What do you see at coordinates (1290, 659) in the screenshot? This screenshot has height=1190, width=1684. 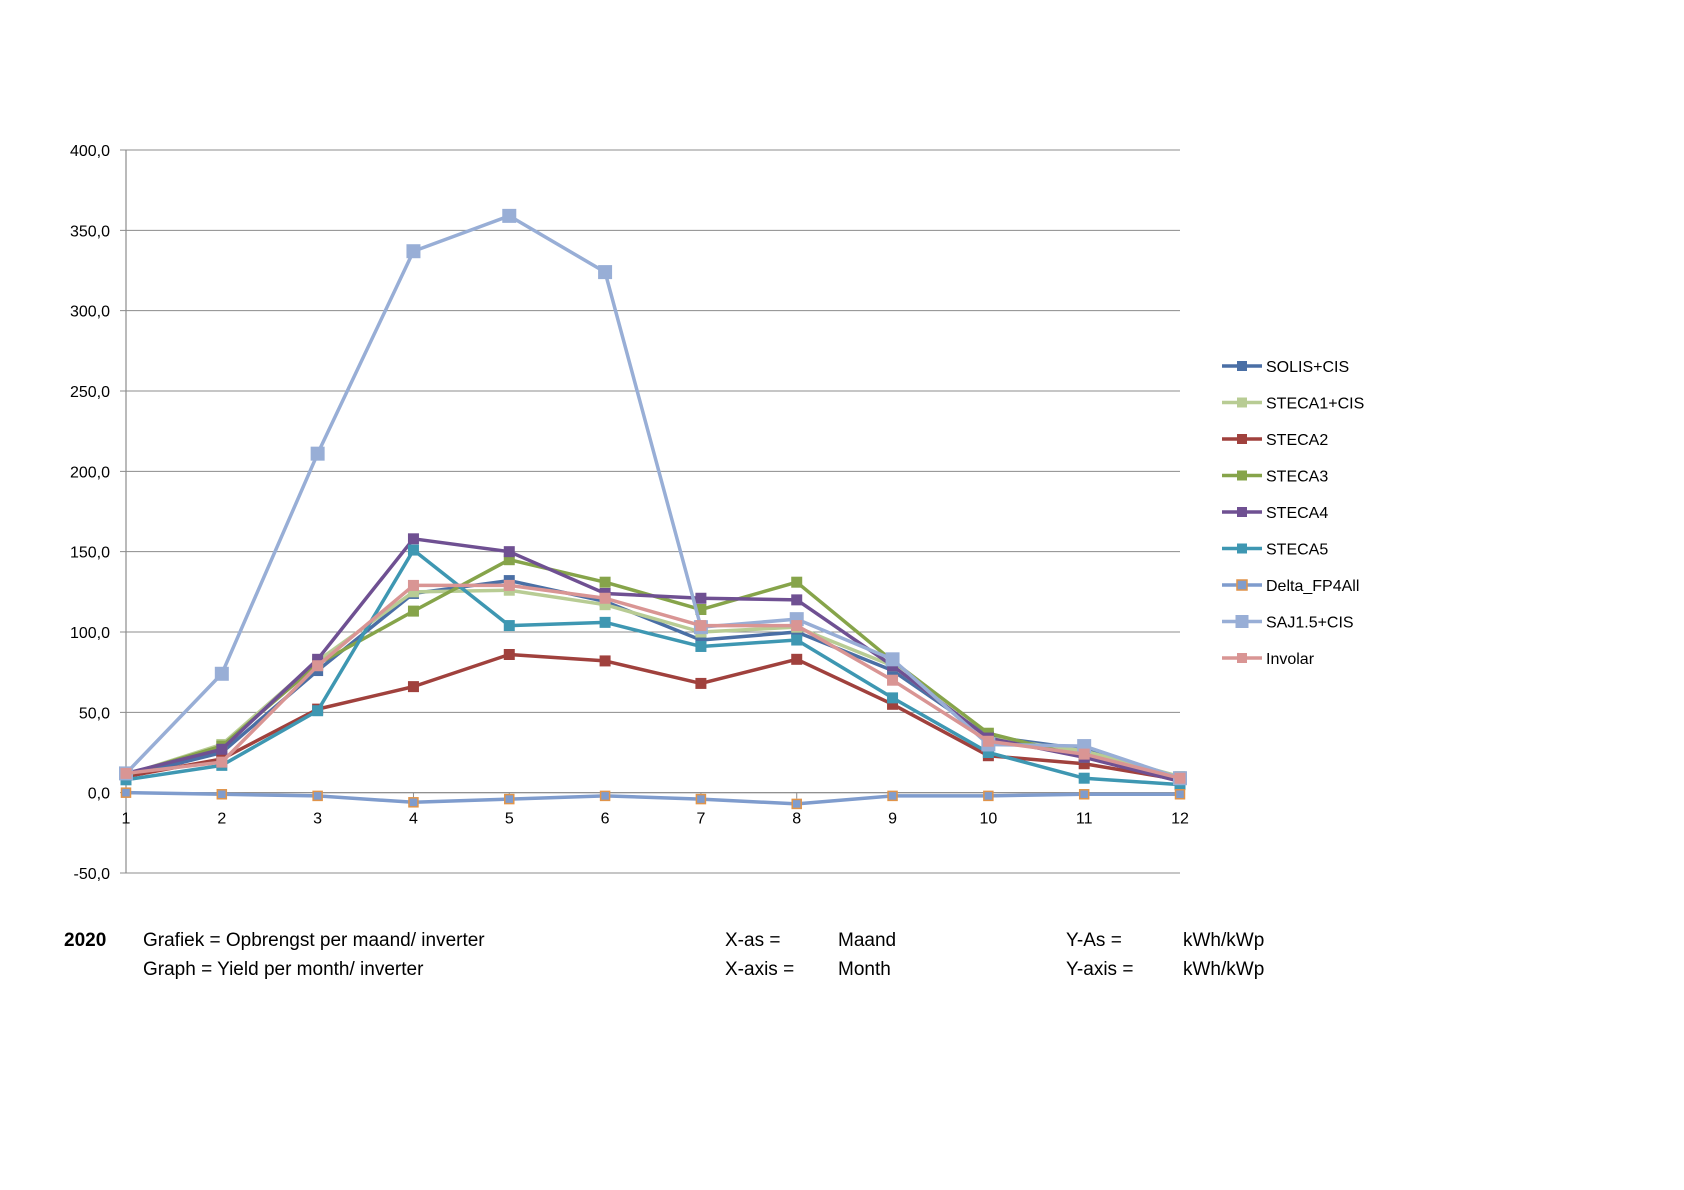 I see `legend-label: Involar` at bounding box center [1290, 659].